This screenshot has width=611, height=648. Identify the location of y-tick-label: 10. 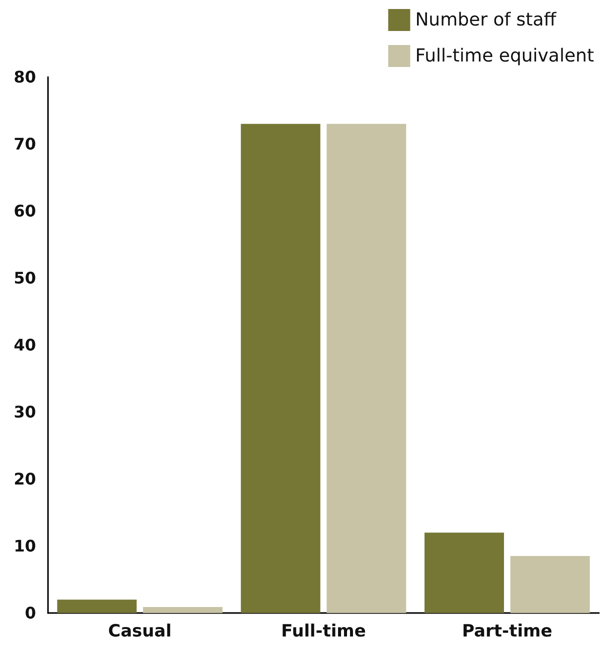
(25, 546).